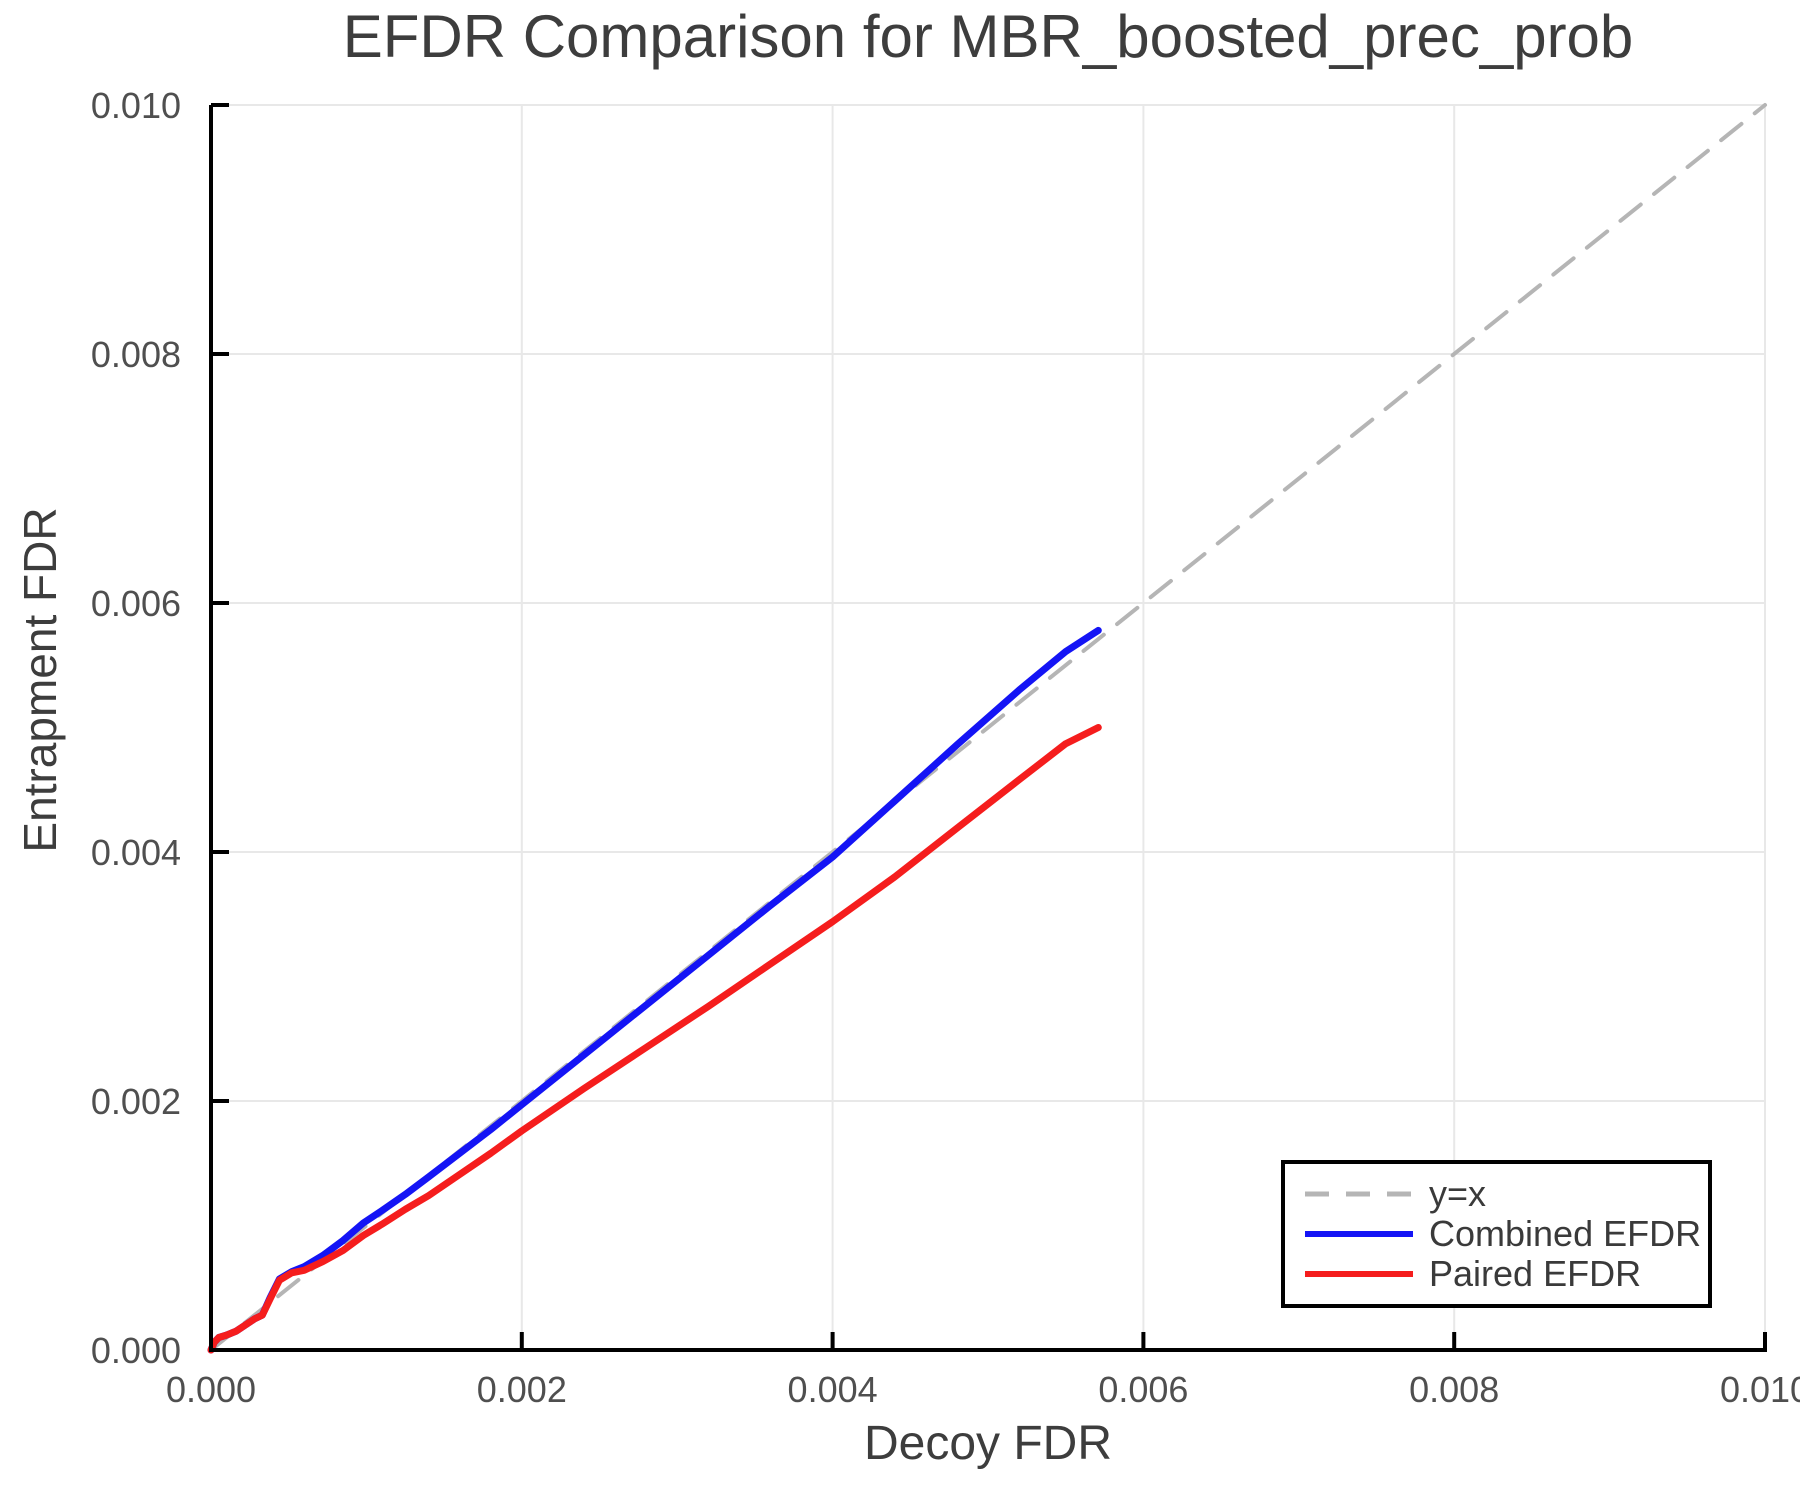 The width and height of the screenshot is (1800, 1500). Describe the element at coordinates (522, 1389) in the screenshot. I see `x-tick-label: 0.002` at that location.